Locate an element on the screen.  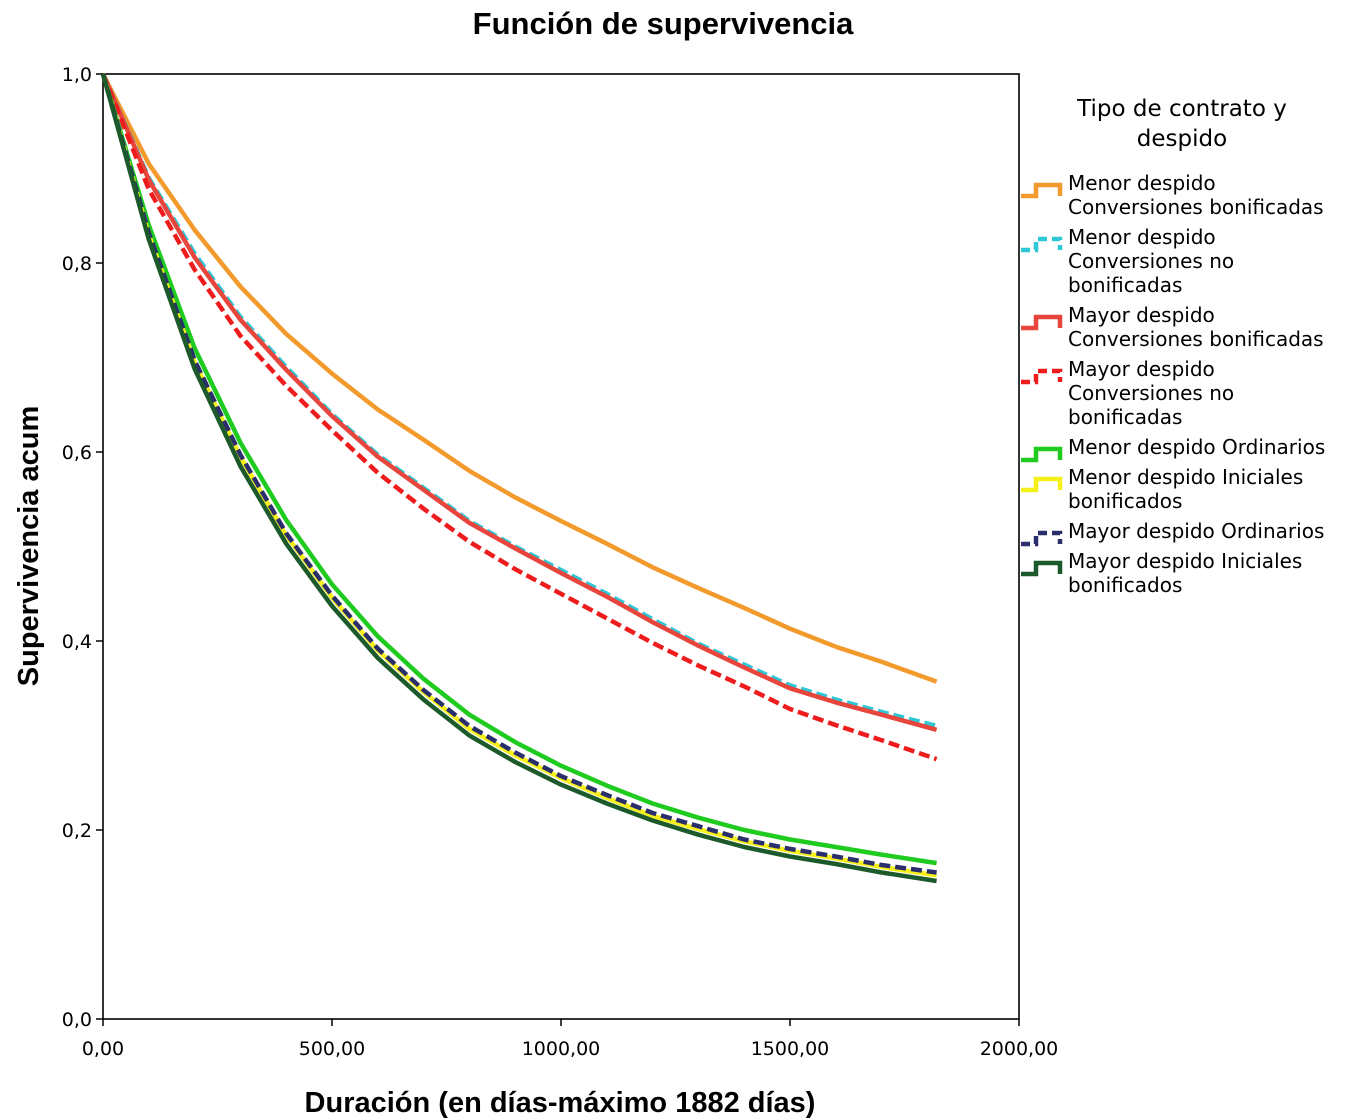
y-axis-label: Supervivencia acum is located at coordinates (29, 546).